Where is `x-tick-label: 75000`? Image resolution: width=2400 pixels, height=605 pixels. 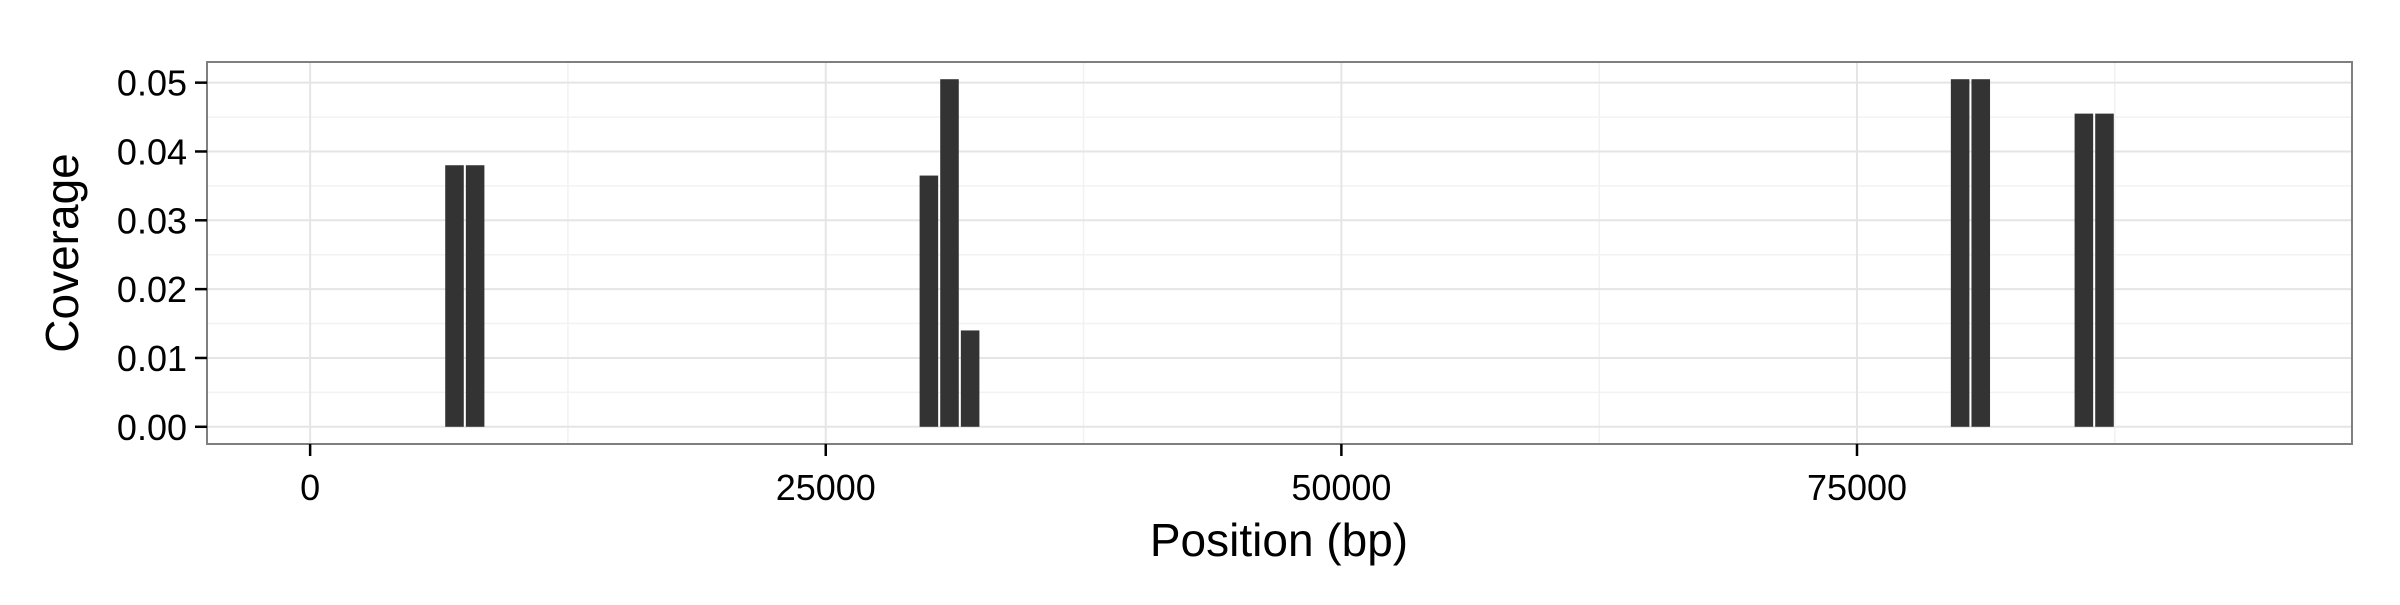 x-tick-label: 75000 is located at coordinates (1857, 487).